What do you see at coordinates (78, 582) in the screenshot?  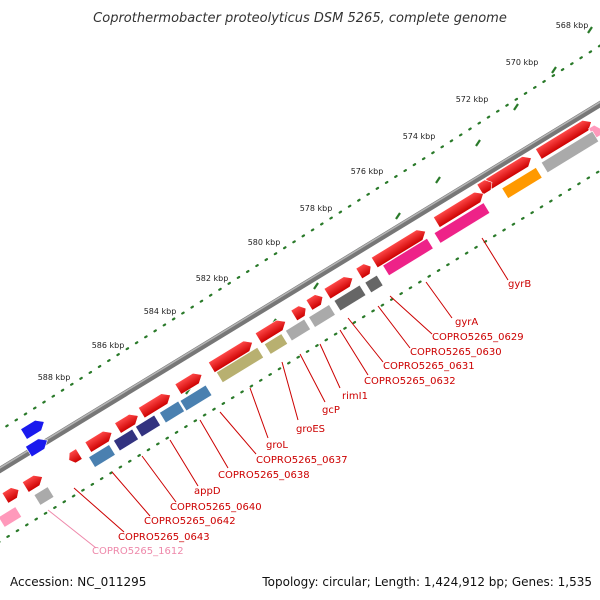 I see `accession-text: Accession: NC_011295` at bounding box center [78, 582].